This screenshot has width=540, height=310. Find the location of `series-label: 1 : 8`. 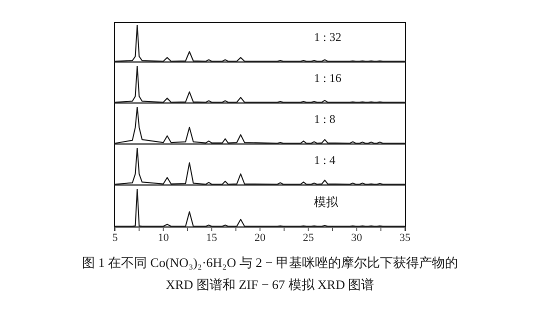

series-label: 1 : 8 is located at coordinates (325, 119).